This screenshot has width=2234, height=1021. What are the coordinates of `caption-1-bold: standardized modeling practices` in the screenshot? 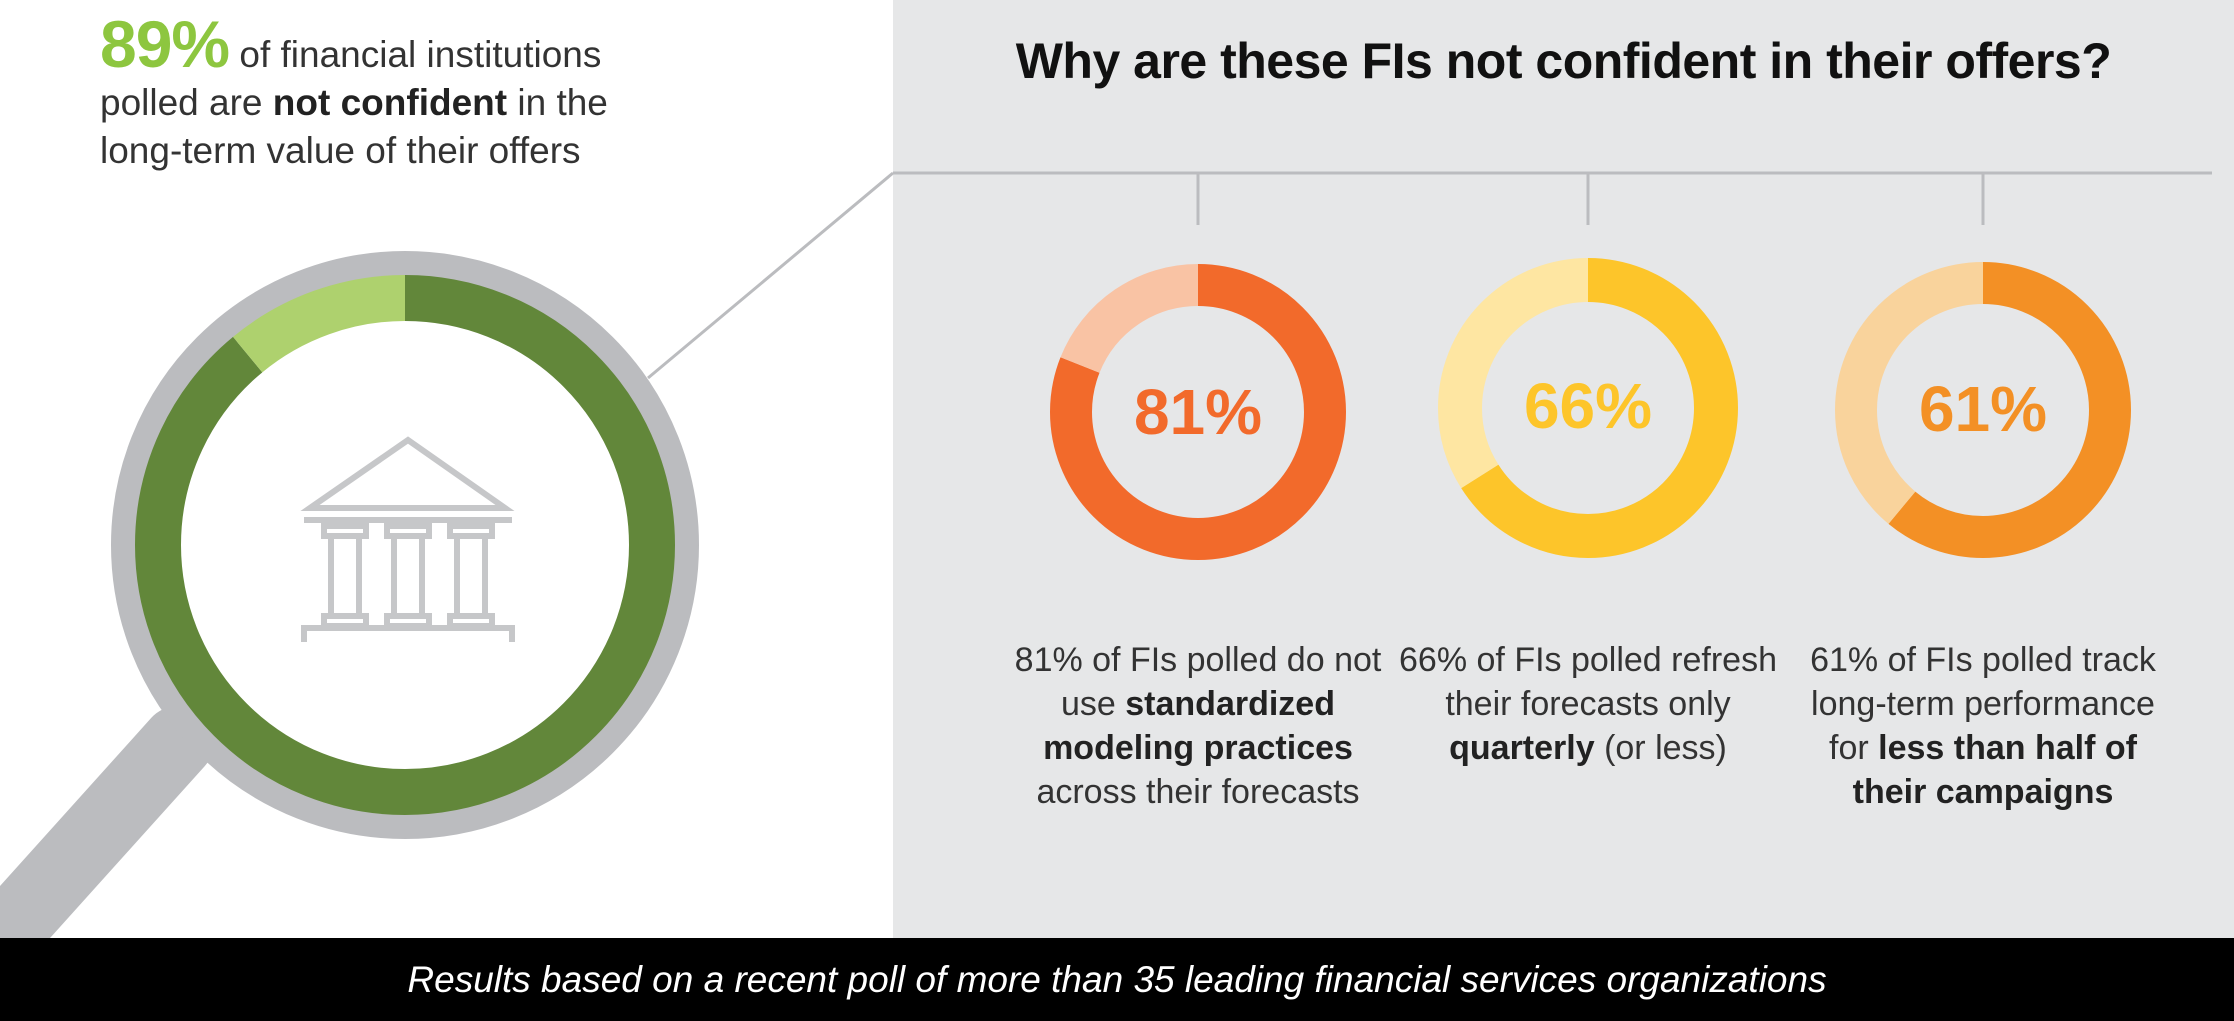 It's located at (1198, 726).